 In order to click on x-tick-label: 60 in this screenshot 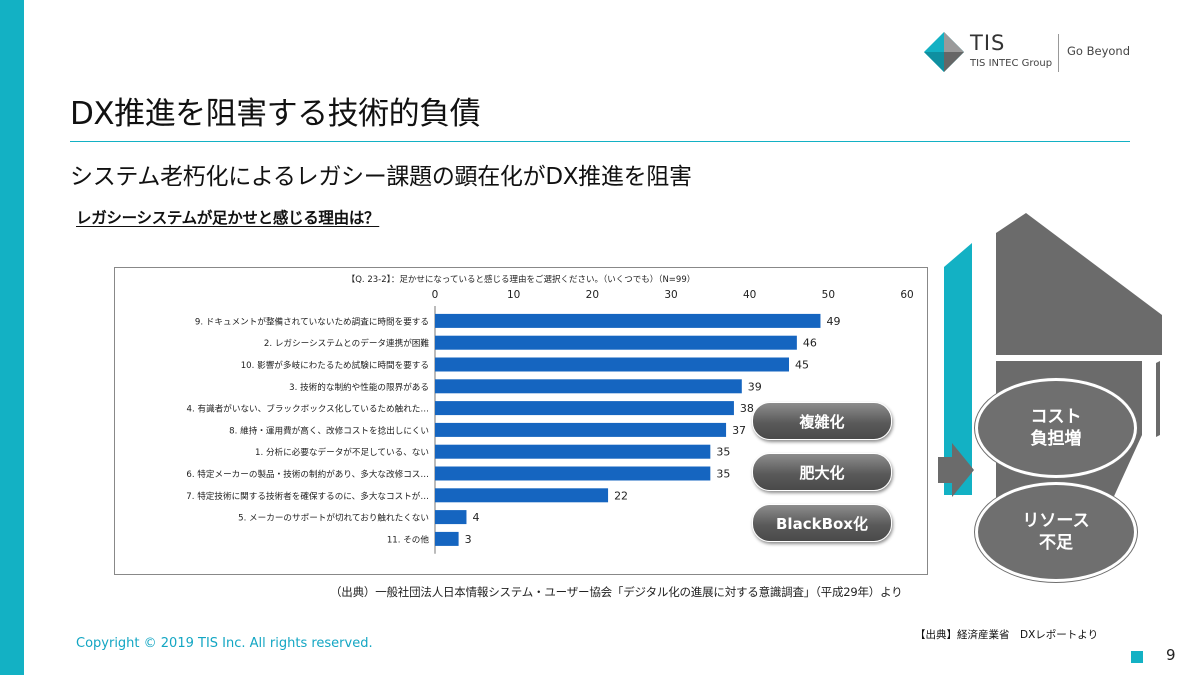, I will do `click(906, 295)`.